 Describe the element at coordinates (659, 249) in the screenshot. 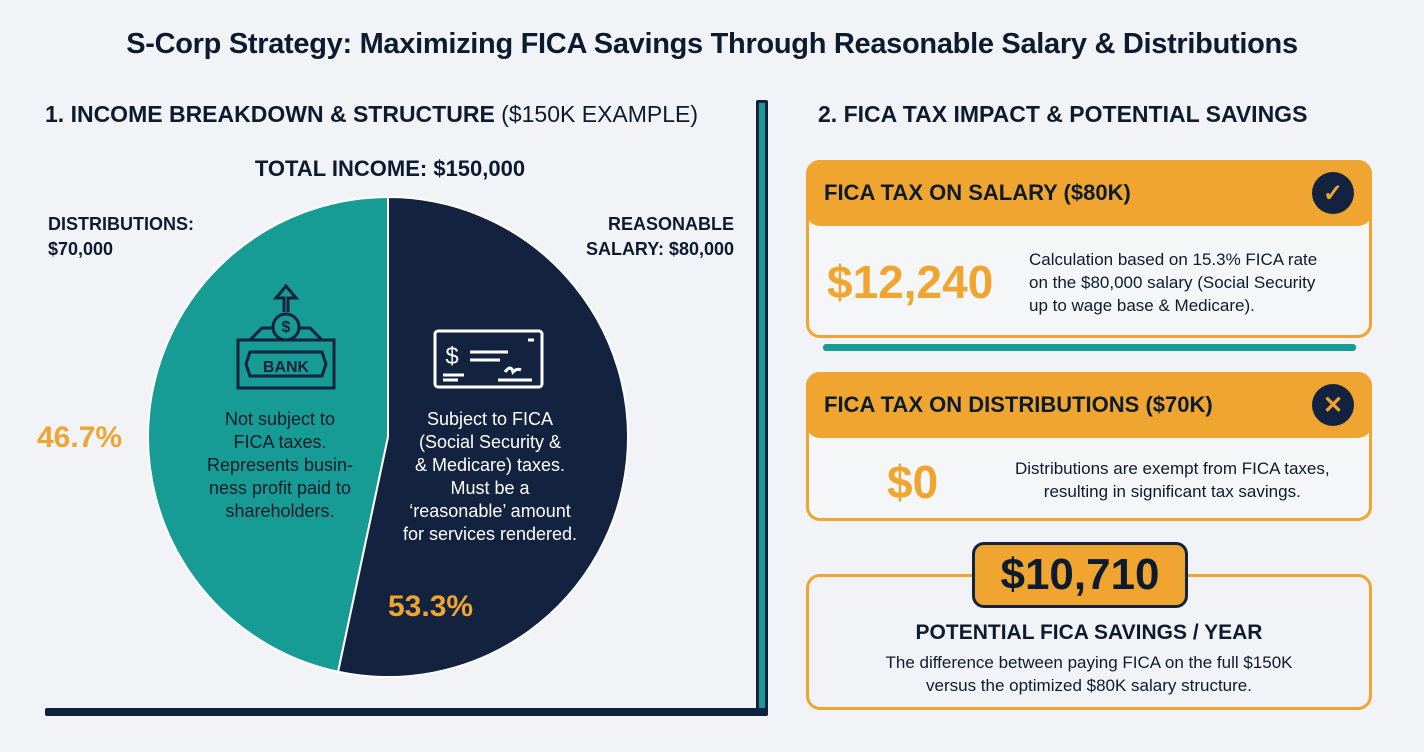

I see `salary-label-line: SALARY: $80,000` at that location.